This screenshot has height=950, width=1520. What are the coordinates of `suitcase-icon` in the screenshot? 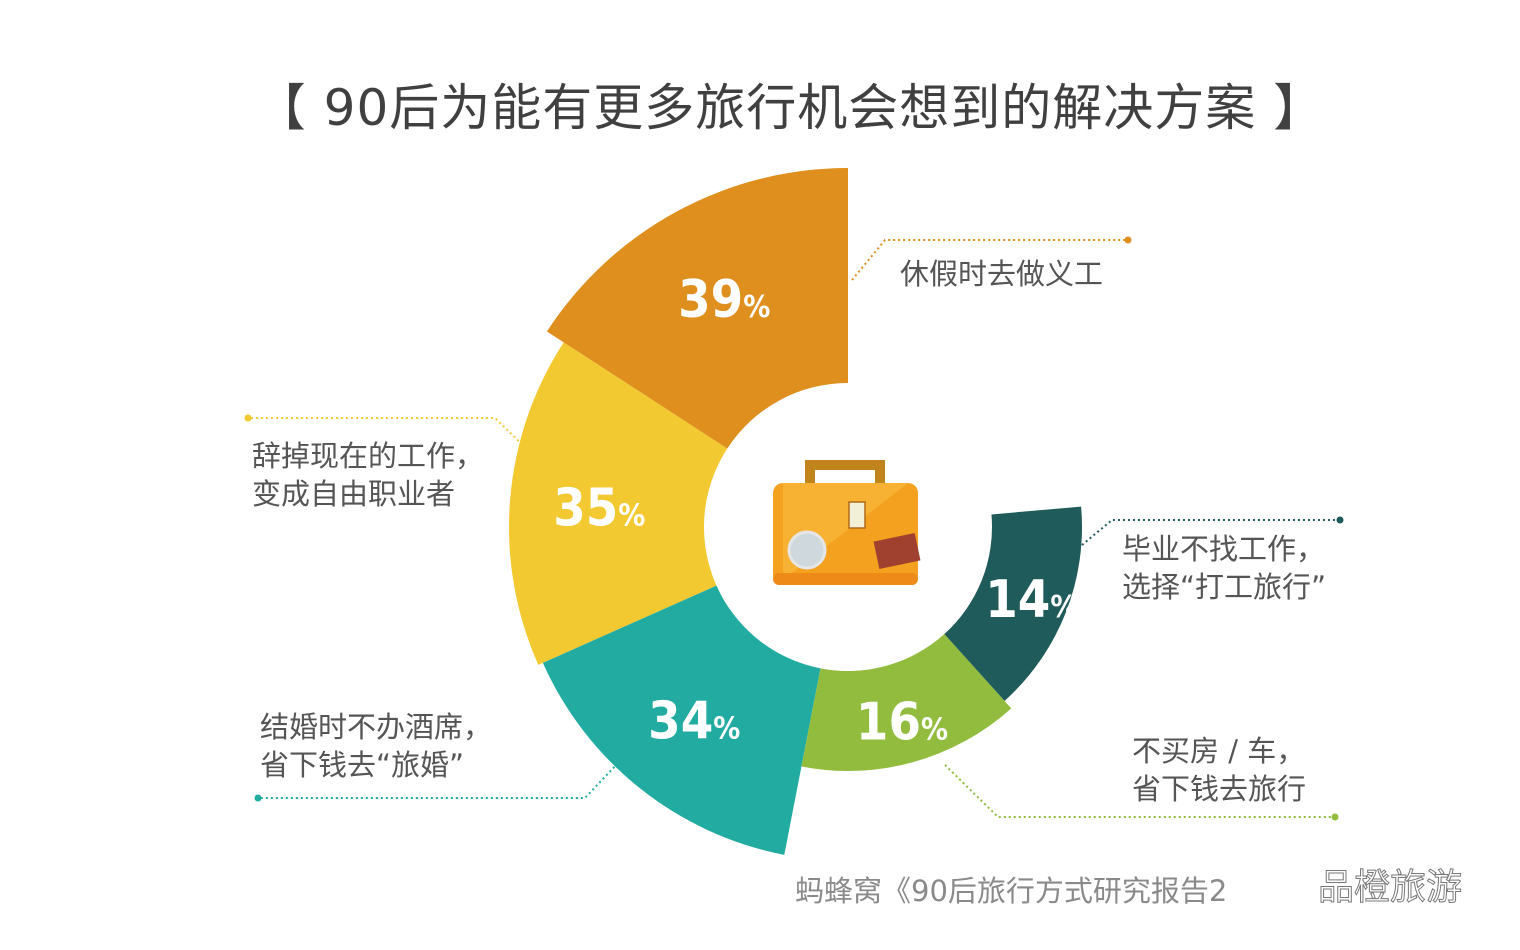 It's located at (847, 522).